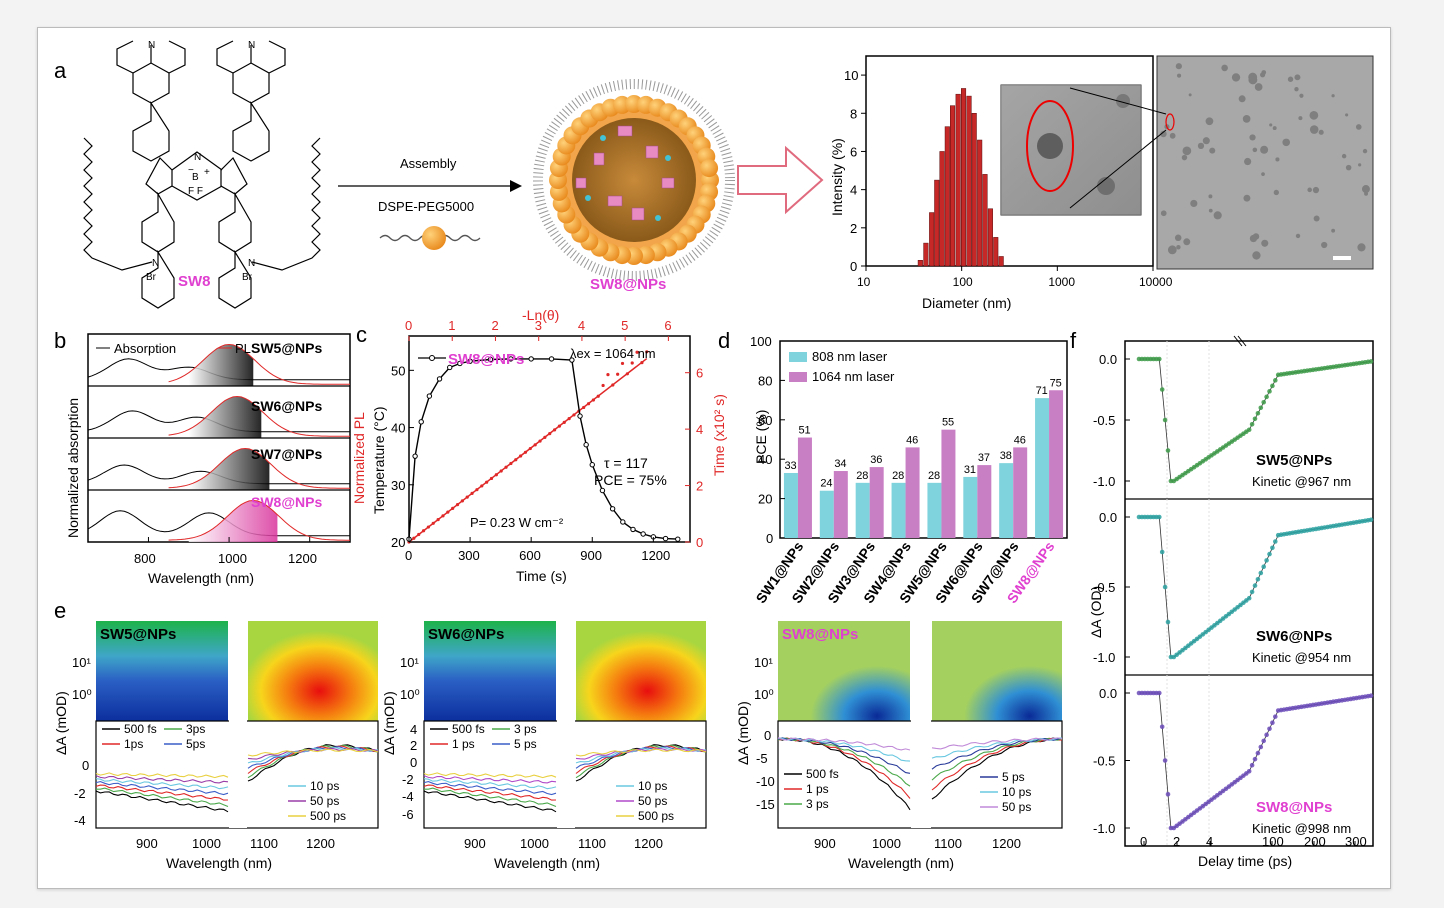 The image size is (1444, 908). I want to click on e-heatmap-left, so click(162, 671).